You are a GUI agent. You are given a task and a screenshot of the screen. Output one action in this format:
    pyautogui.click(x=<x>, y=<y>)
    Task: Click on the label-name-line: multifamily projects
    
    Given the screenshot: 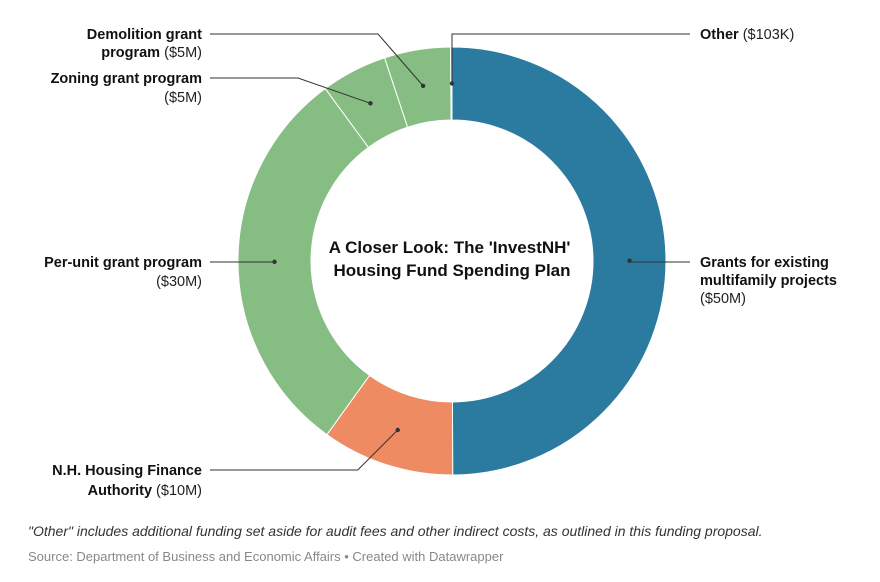 What is the action you would take?
    pyautogui.click(x=768, y=281)
    